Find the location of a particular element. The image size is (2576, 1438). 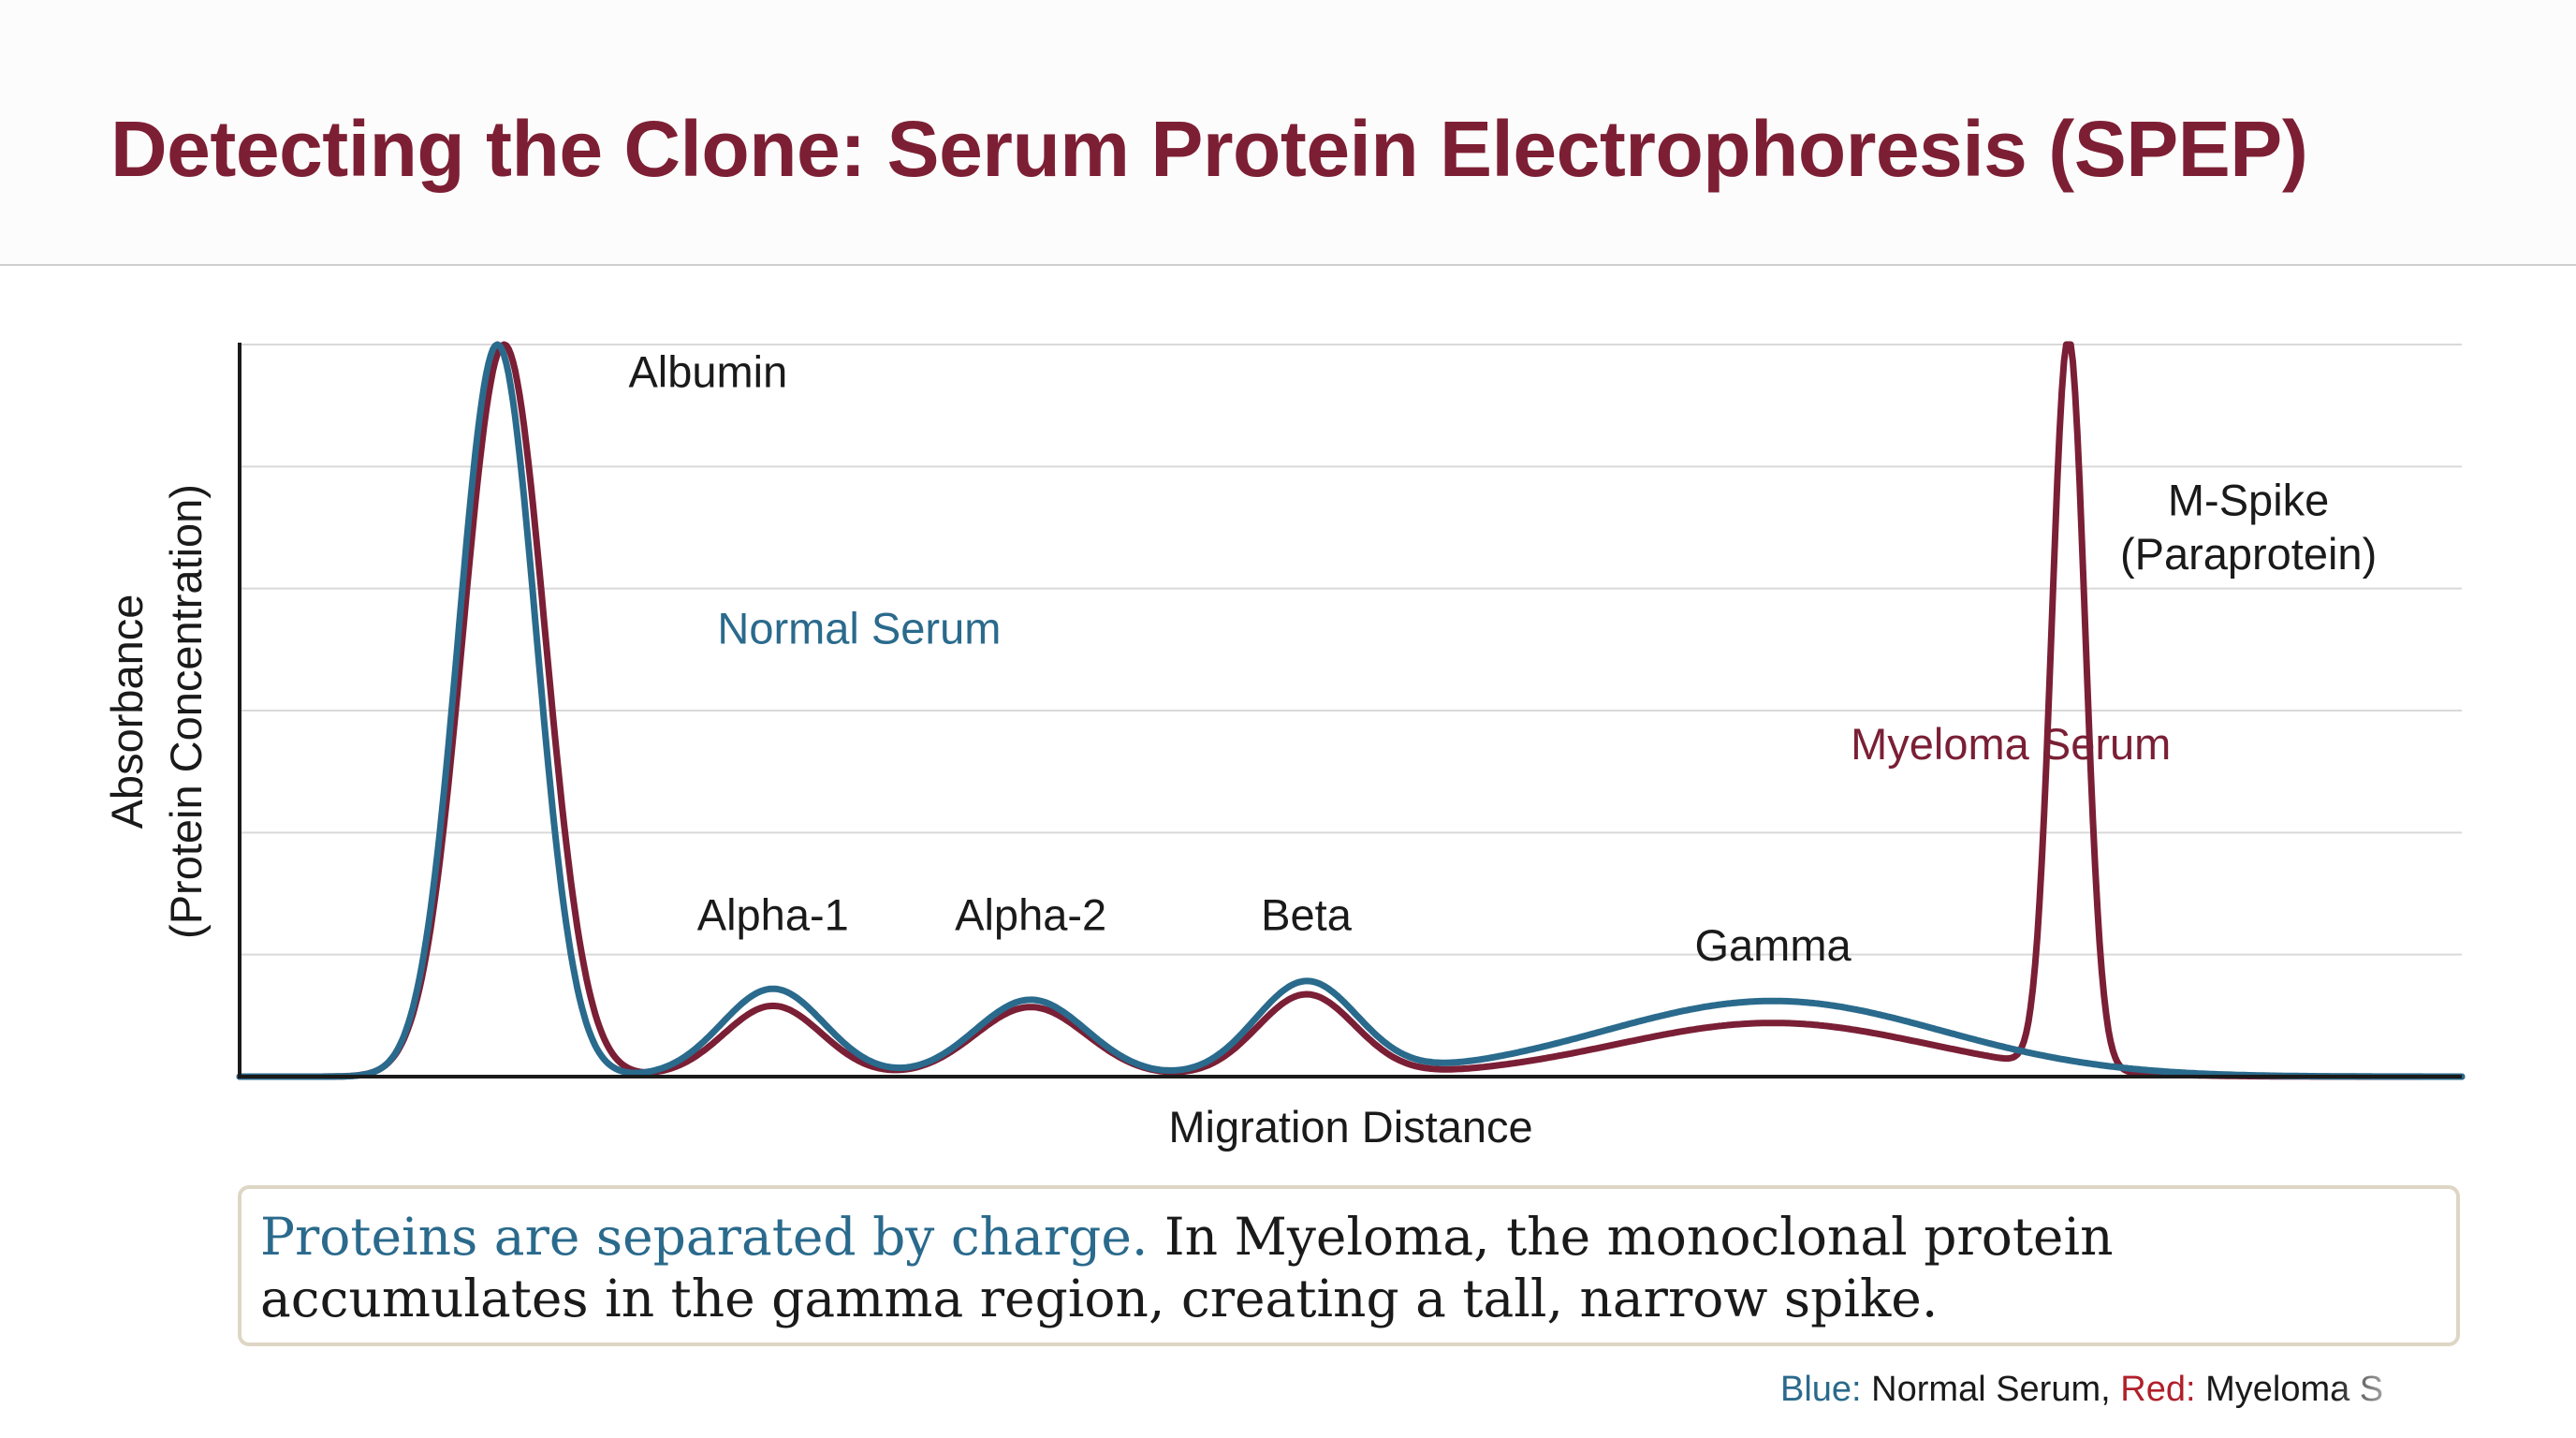

annotation-alpha-2: Alpha-2 is located at coordinates (1030, 915).